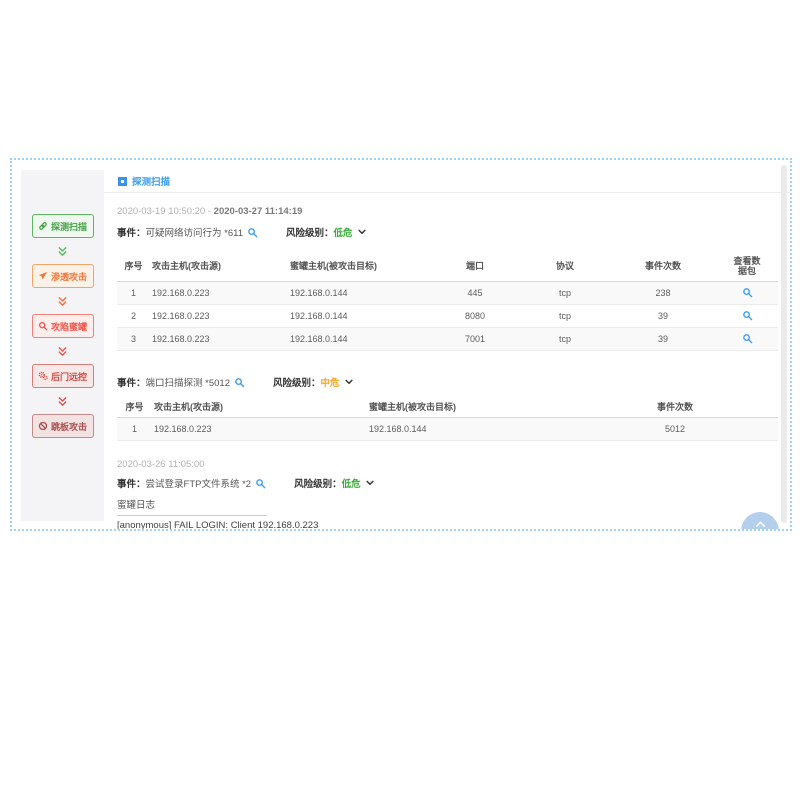  What do you see at coordinates (43, 376) in the screenshot?
I see `gears-icon` at bounding box center [43, 376].